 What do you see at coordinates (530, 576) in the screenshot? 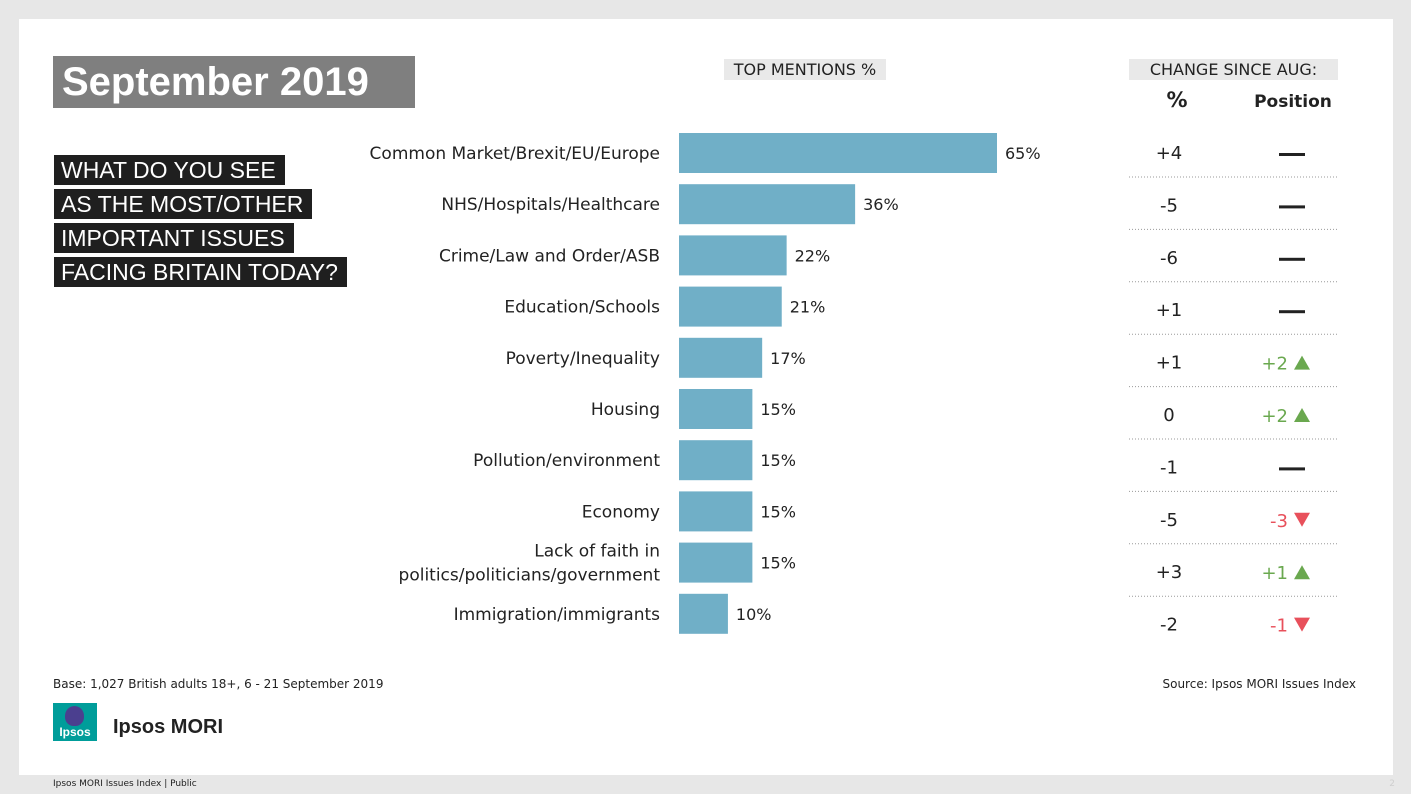
I see `category-label: politics/politicians/government` at bounding box center [530, 576].